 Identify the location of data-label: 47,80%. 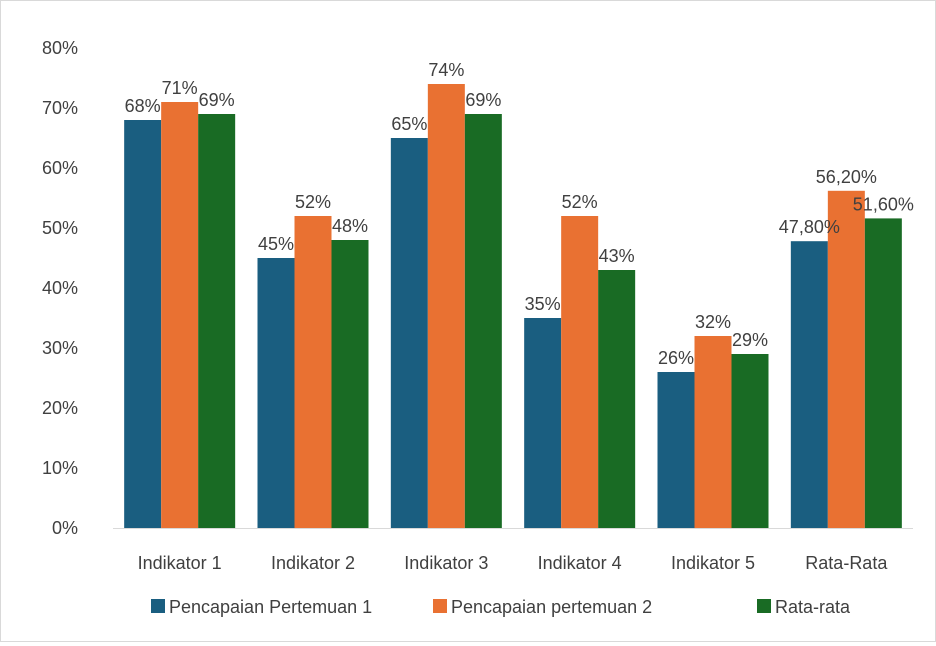
(809, 227).